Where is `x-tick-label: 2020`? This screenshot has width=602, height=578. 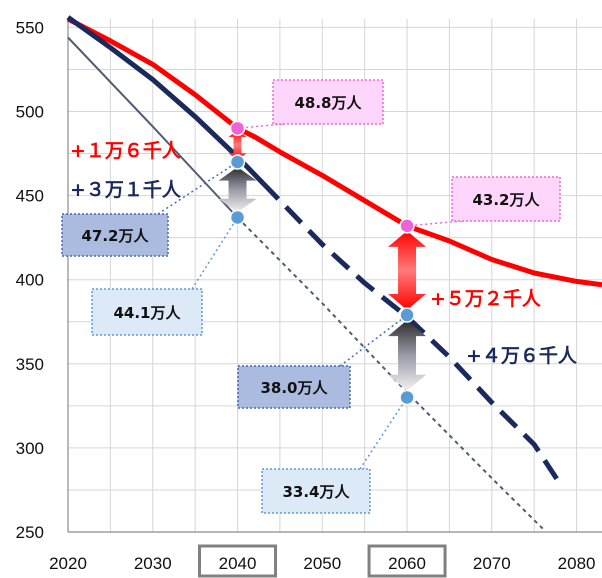
x-tick-label: 2020 is located at coordinates (68, 563).